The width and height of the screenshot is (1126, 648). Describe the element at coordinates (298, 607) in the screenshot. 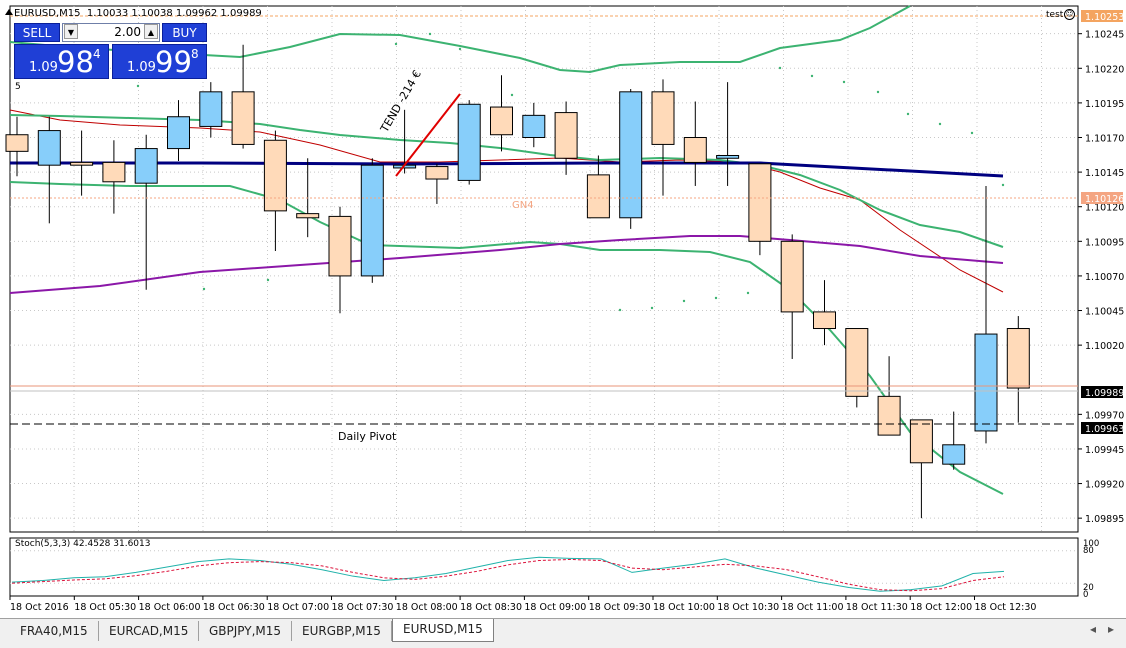

I see `time-tick-label: 18 Oct 07:00` at that location.